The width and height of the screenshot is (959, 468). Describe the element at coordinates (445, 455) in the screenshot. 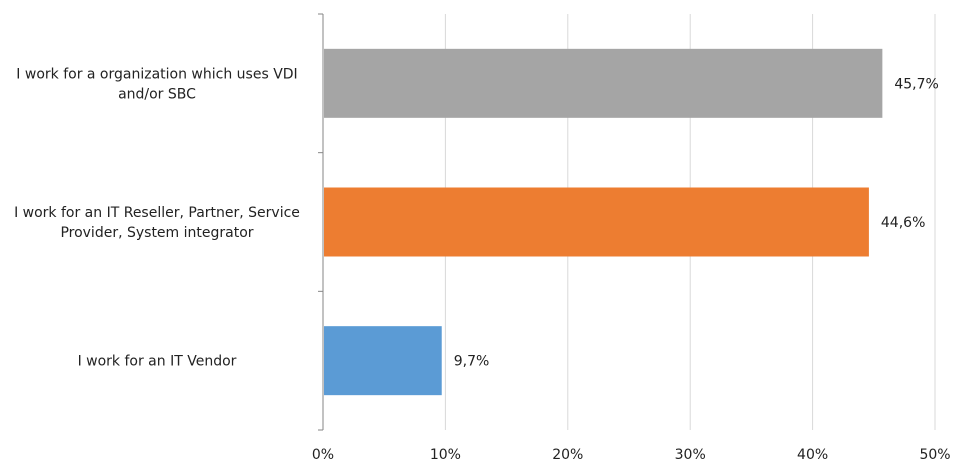

I see `x-tick-label: 10%` at that location.